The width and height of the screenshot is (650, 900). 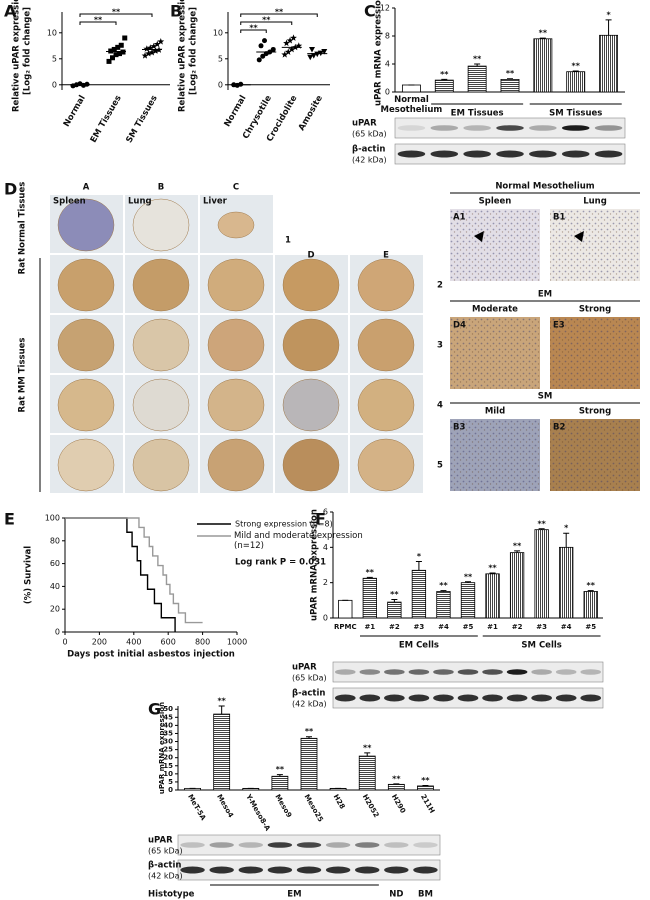 What do you see at coordinates (52, 518) in the screenshot?
I see `y-tick-label: 100` at bounding box center [52, 518].